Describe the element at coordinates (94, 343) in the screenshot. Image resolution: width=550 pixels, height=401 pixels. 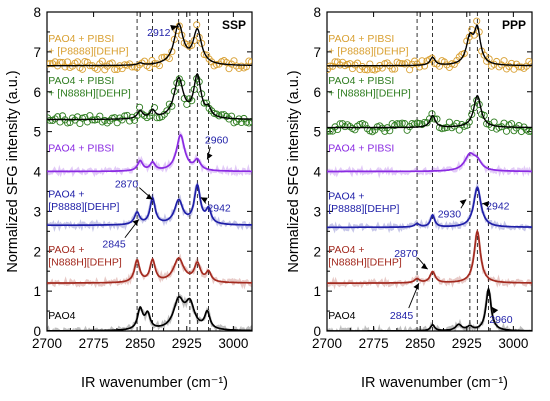
I see `x-tick-label: 2775` at that location.